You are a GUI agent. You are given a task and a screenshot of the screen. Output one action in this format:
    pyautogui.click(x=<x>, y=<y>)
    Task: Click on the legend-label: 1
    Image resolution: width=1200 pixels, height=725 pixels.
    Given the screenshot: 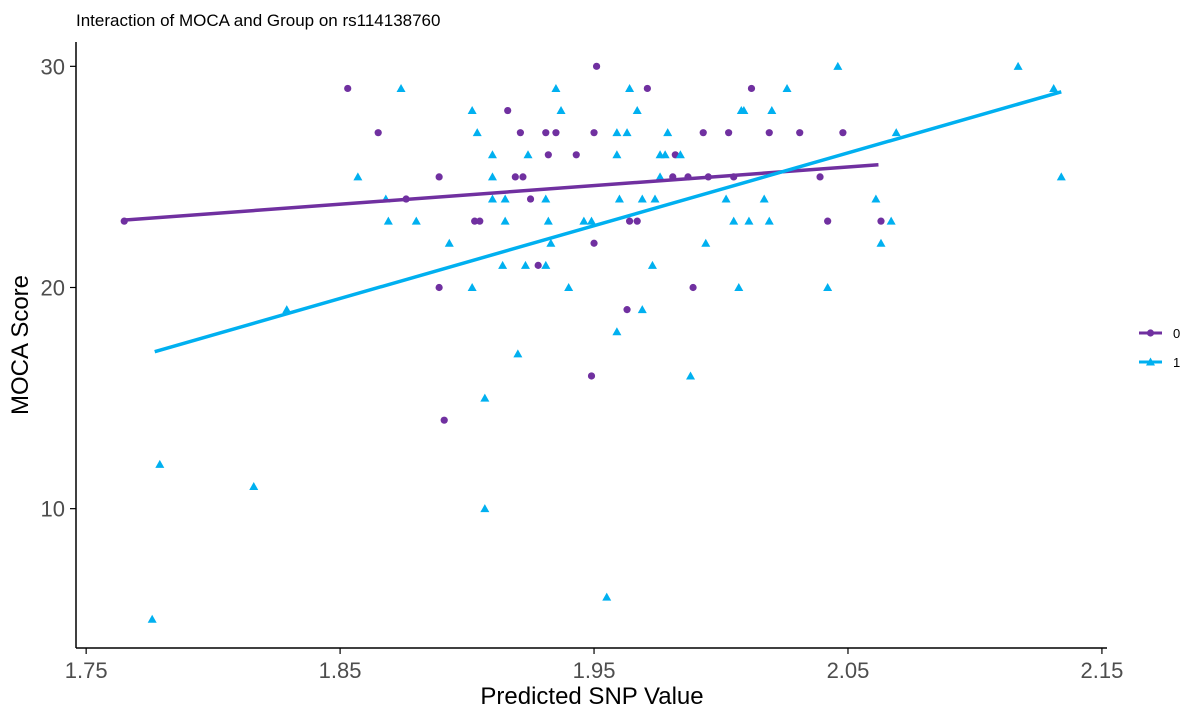 What is the action you would take?
    pyautogui.click(x=1176, y=362)
    